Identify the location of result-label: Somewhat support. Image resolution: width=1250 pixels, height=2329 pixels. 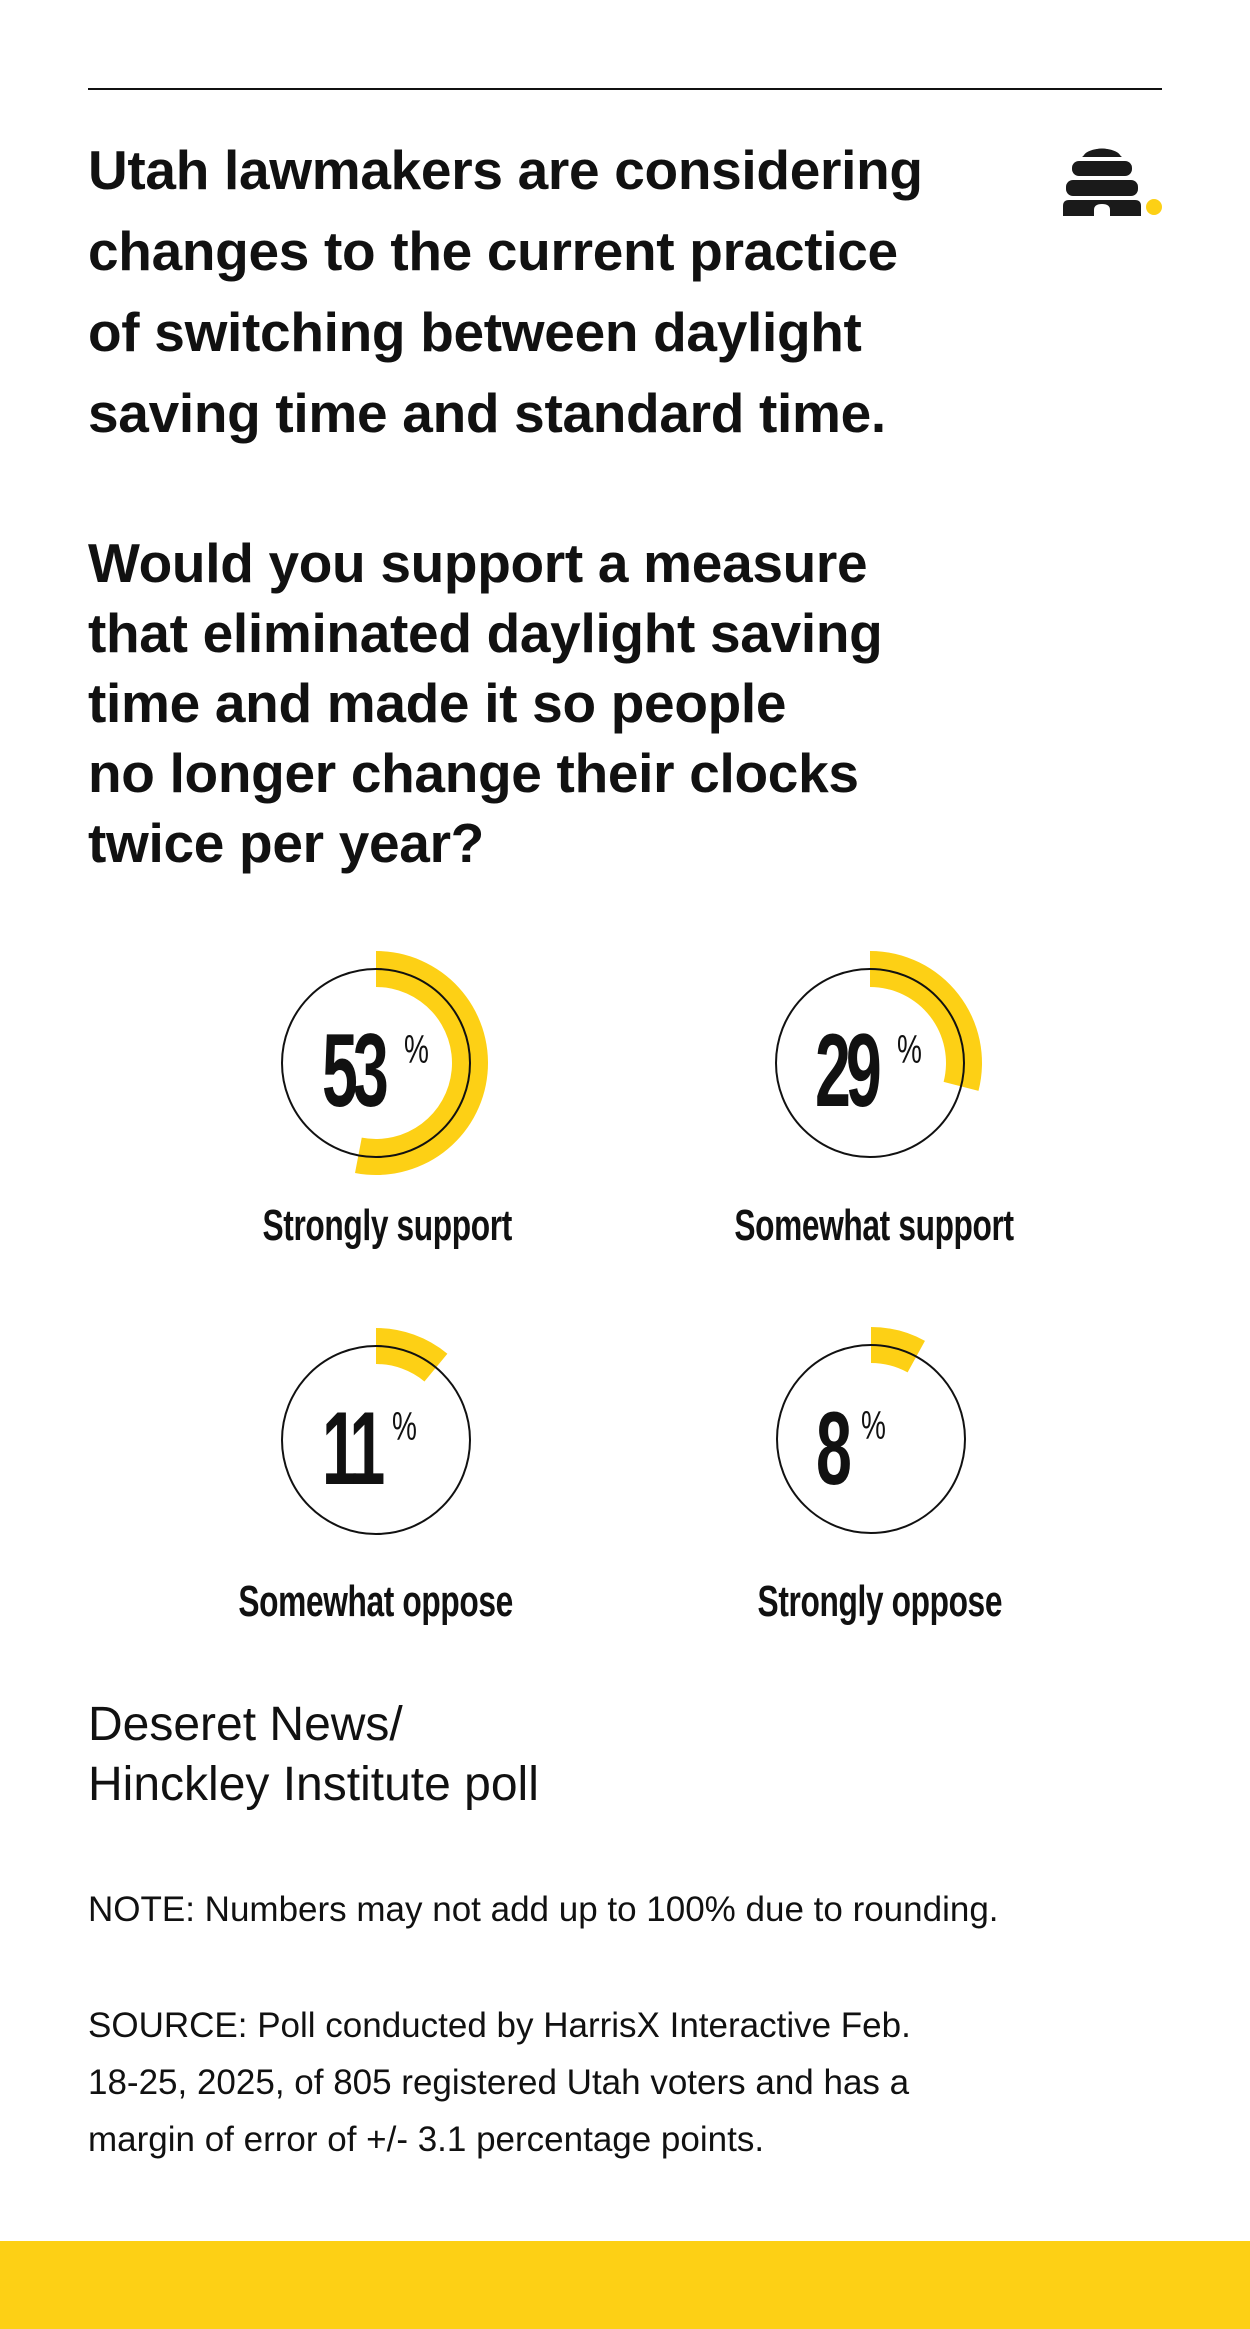
(874, 1226).